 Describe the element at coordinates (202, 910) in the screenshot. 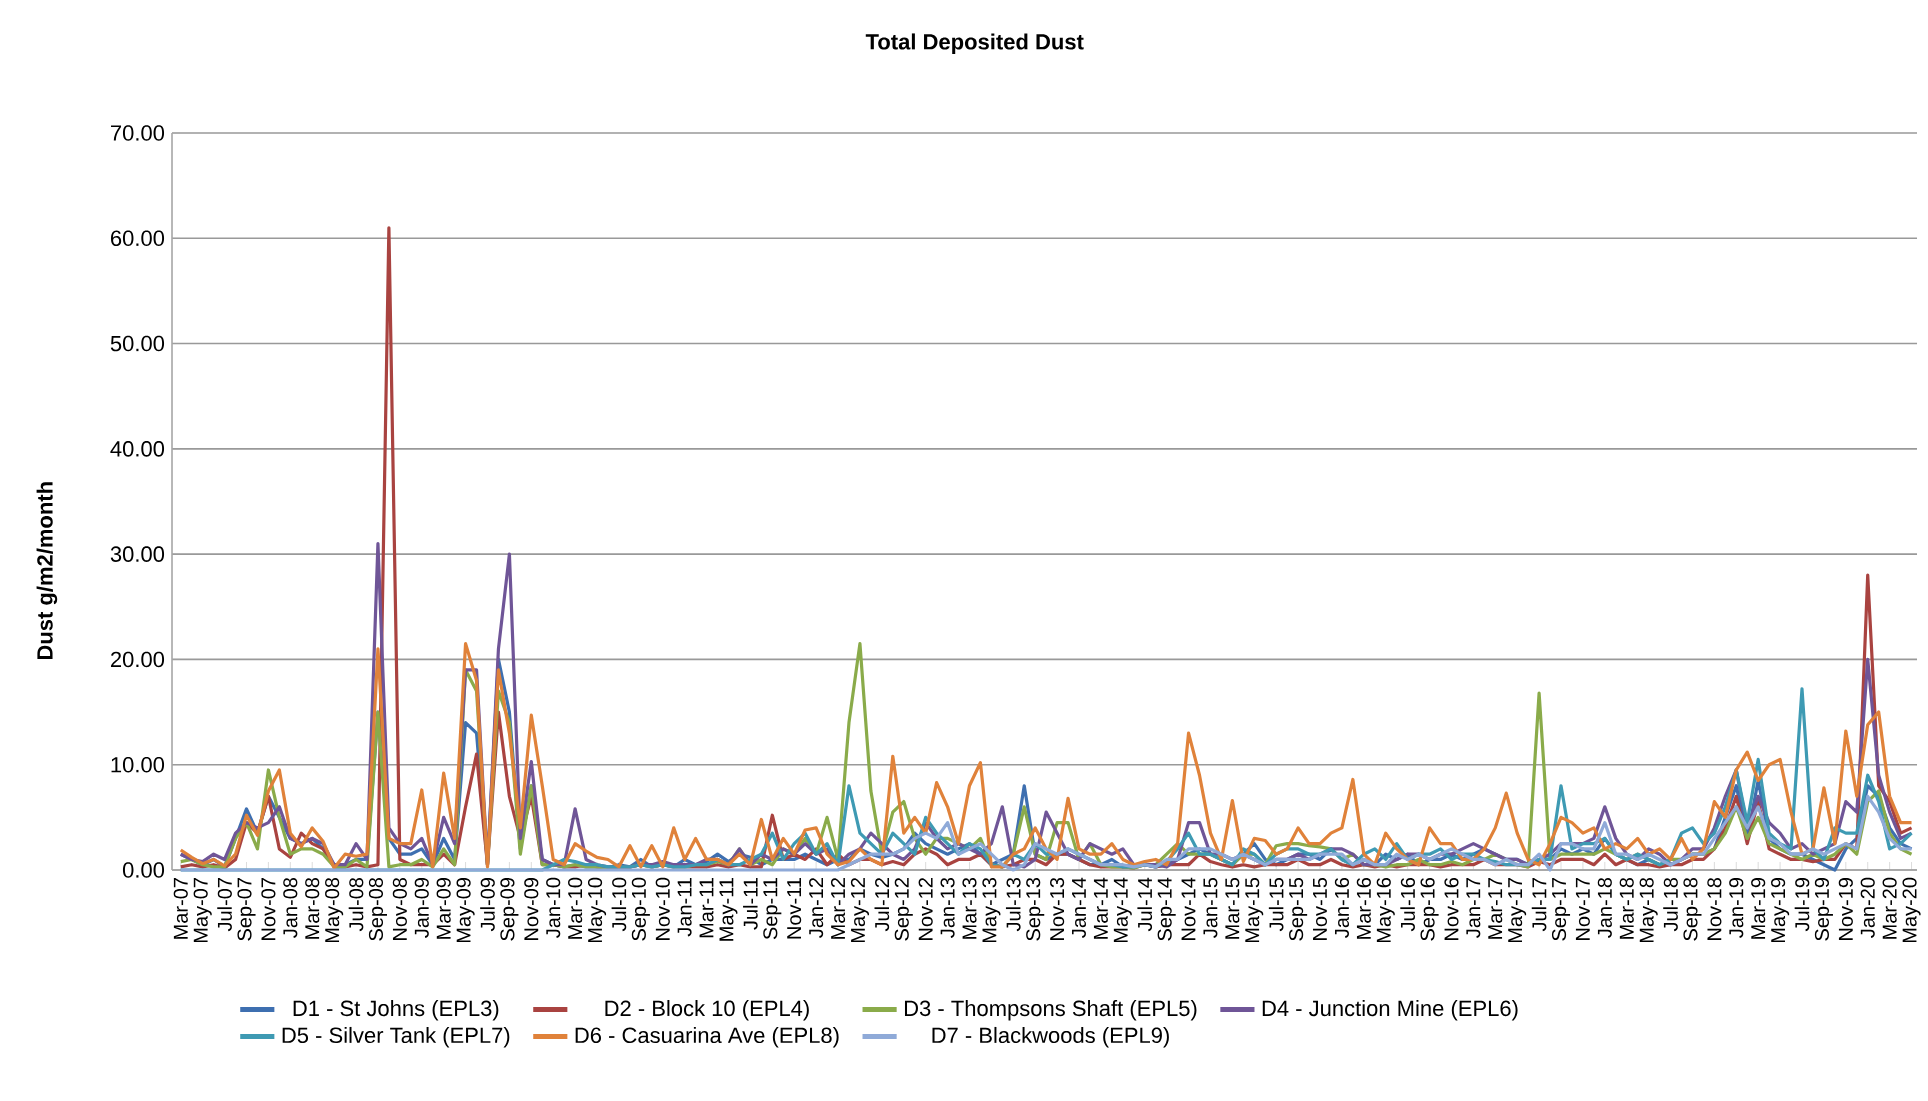

I see `x-tick-label: May-07` at that location.